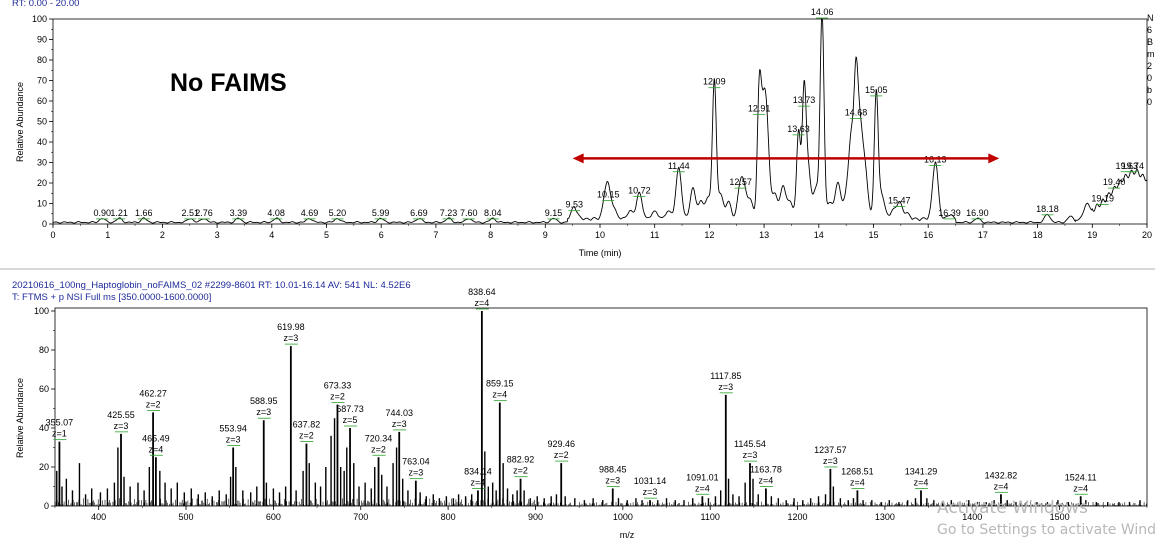 The width and height of the screenshot is (1155, 549). Describe the element at coordinates (482, 292) in the screenshot. I see `spectrum-peak-mz-label: 838.64` at that location.